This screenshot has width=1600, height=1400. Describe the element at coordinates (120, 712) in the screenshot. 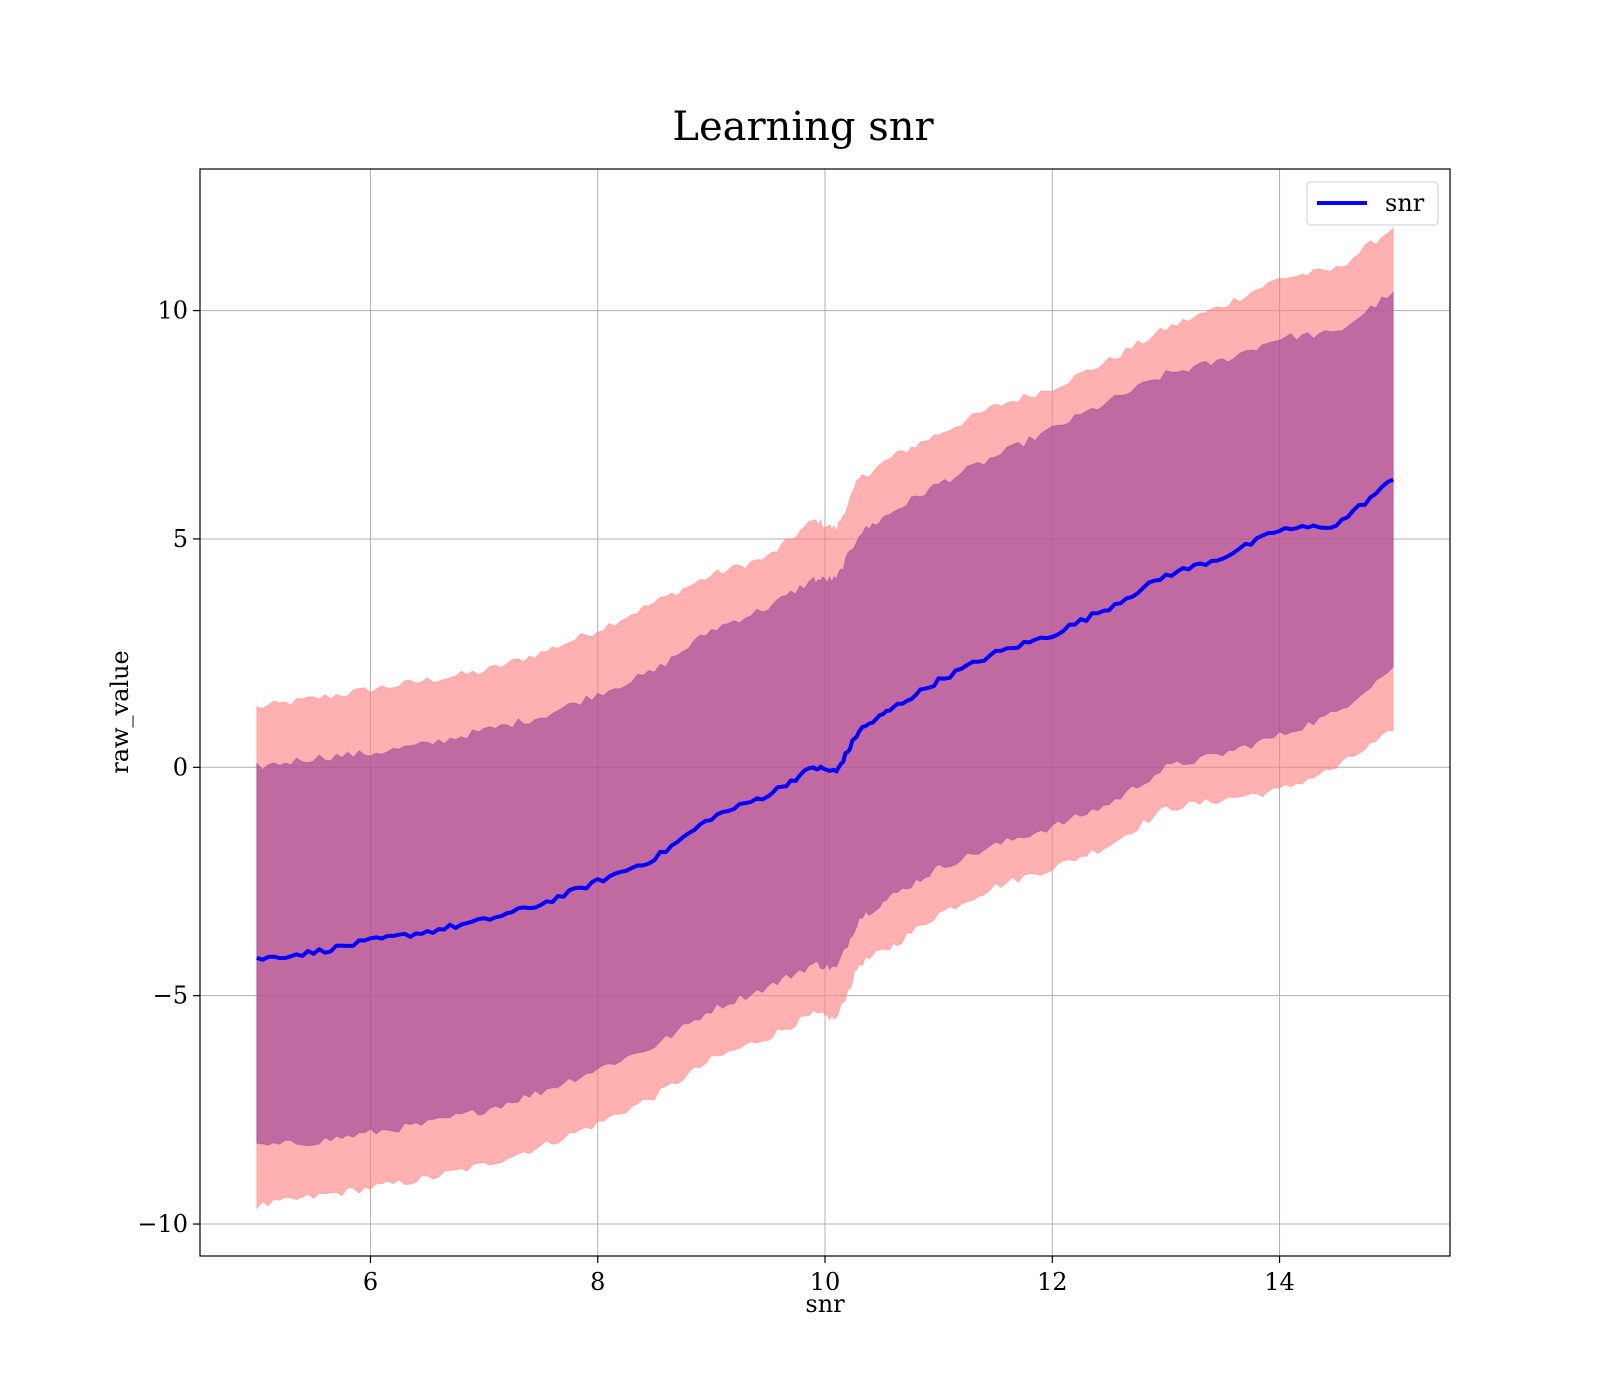

I see `y-axis-label: raw_value` at that location.